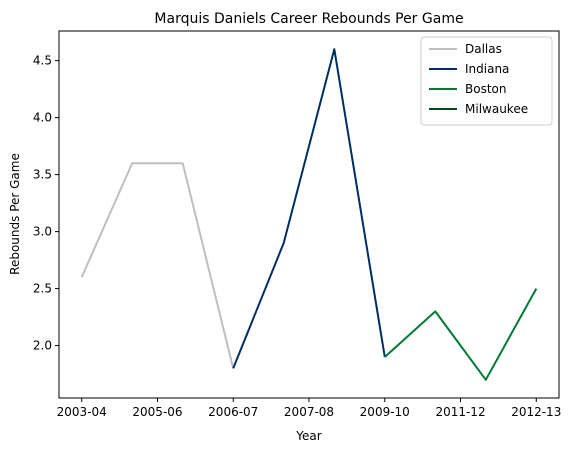  What do you see at coordinates (487, 69) in the screenshot?
I see `legend-label-indiana: Indiana` at bounding box center [487, 69].